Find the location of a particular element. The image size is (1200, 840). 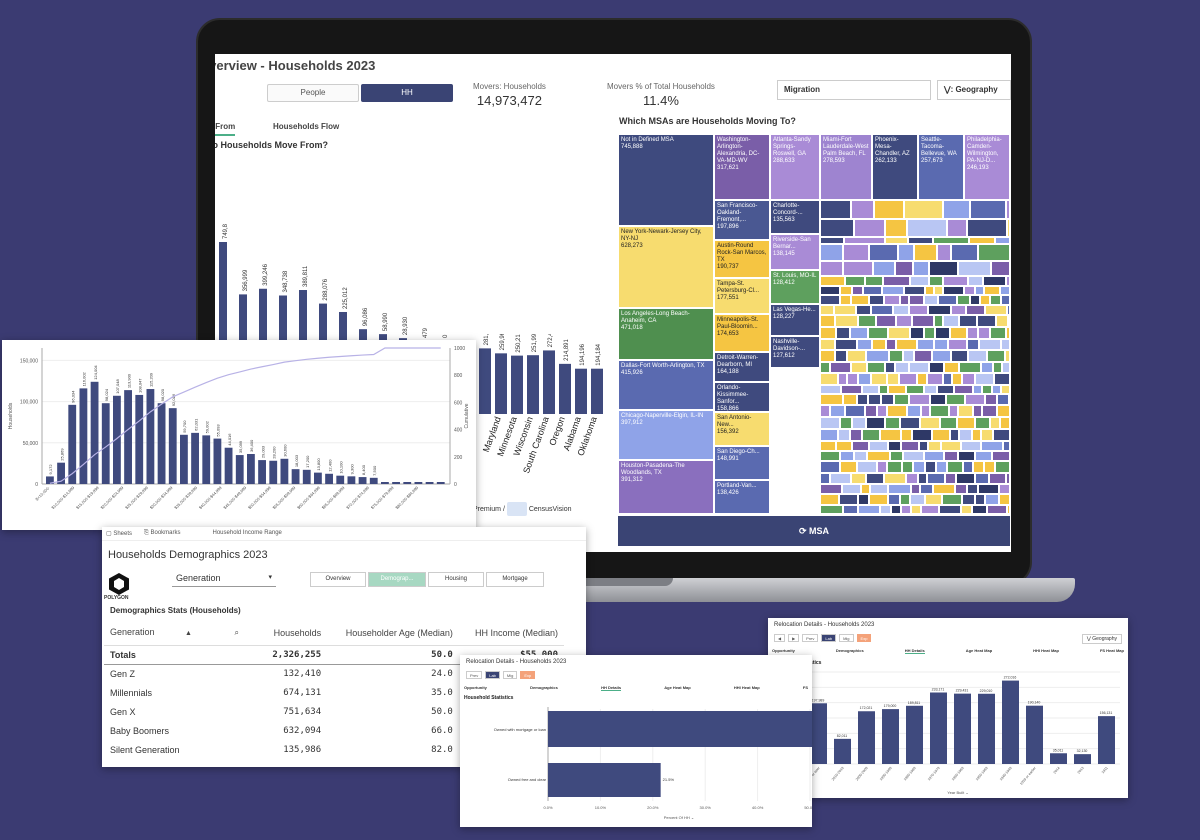

treemap-tile: San Diego-Ch... 148,991 is located at coordinates (742, 463).